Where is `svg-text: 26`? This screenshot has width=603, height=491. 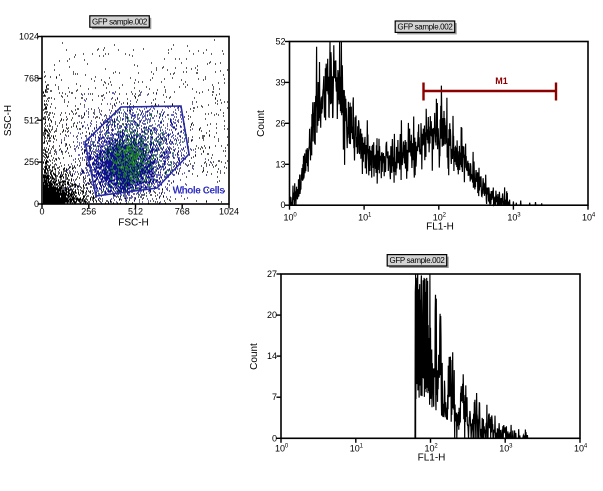 svg-text: 26 is located at coordinates (280, 123).